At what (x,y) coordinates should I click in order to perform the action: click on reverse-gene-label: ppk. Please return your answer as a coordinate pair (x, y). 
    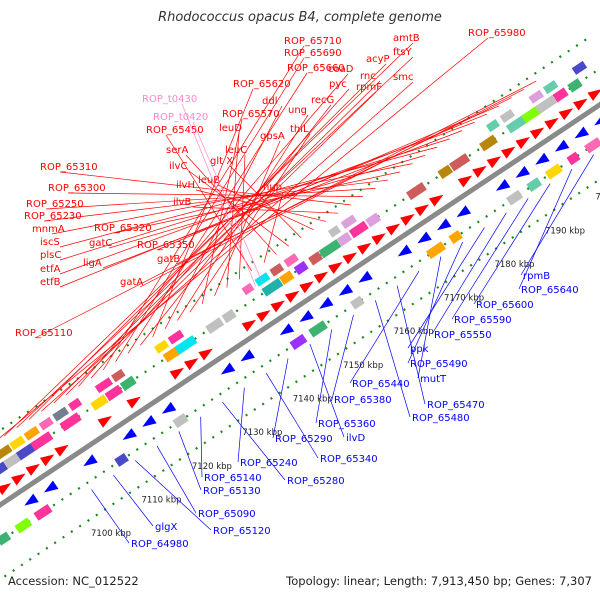
    Looking at the image, I should click on (419, 349).